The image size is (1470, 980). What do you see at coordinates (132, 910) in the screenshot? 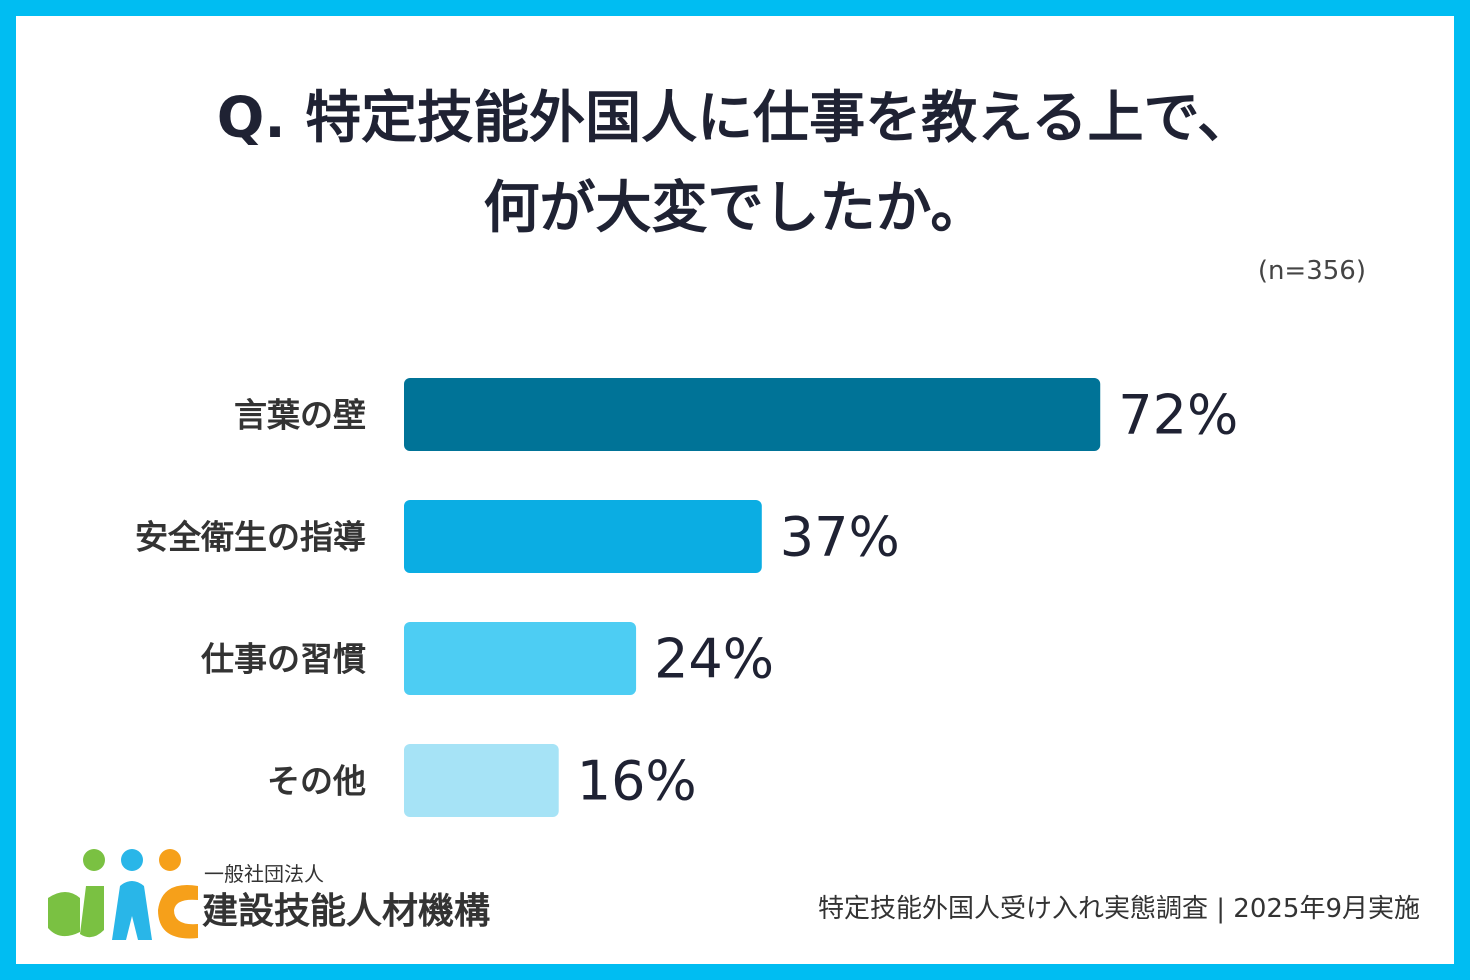
I see `logo-shape-blue` at bounding box center [132, 910].